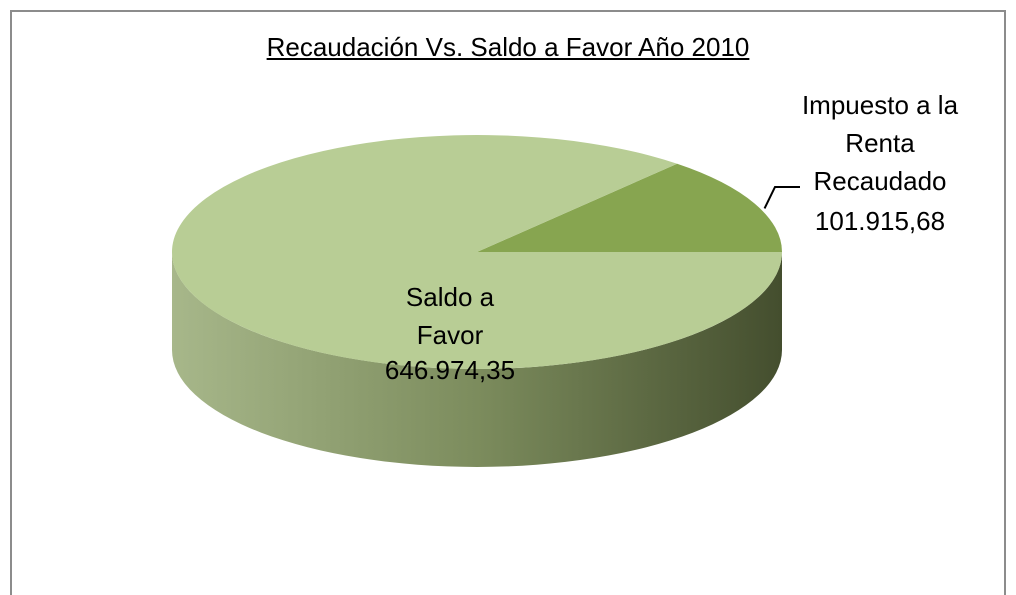 The height and width of the screenshot is (595, 1016). I want to click on slice, so click(629, 207).